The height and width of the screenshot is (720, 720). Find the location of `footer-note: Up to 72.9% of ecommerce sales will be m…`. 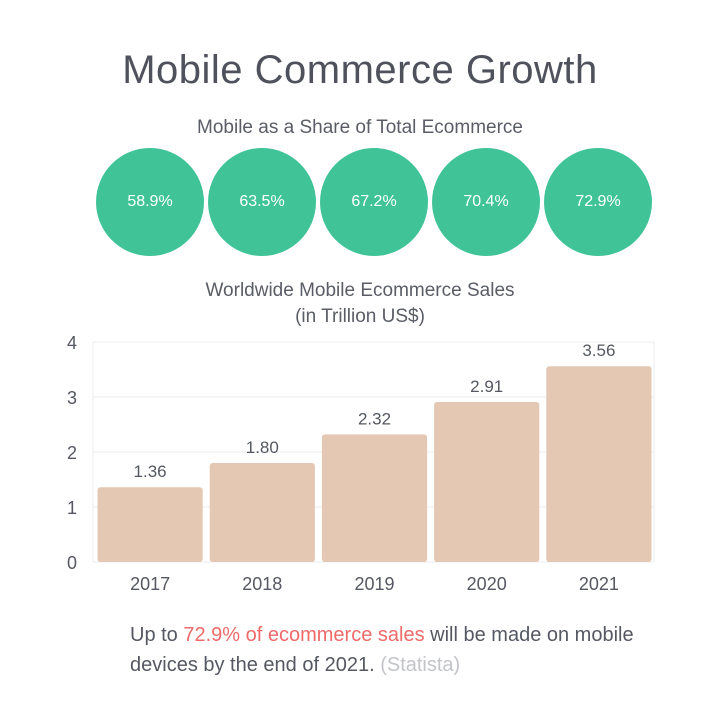

footer-note: Up to 72.9% of ecommerce sales will be m… is located at coordinates (390, 650).